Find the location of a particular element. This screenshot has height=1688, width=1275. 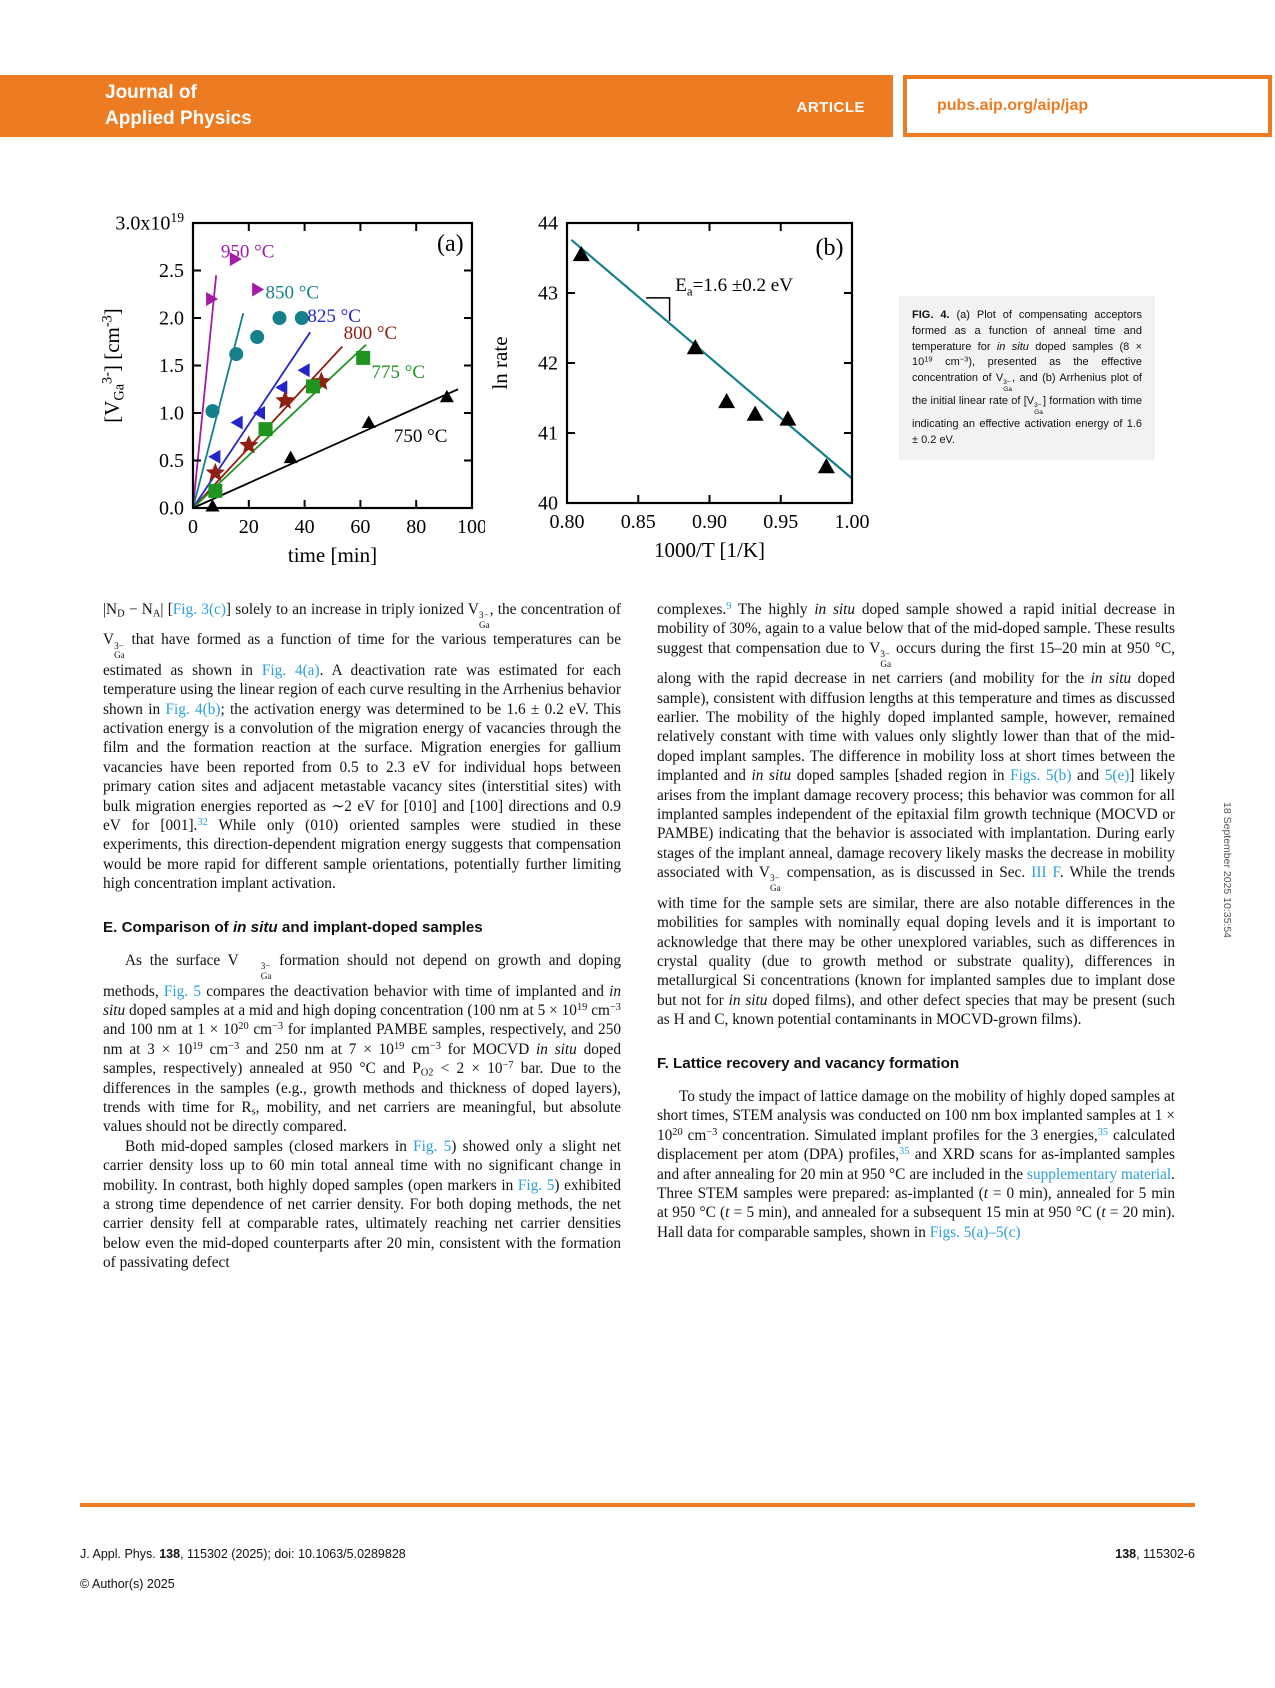

text-run: A is located at coordinates (156, 614).